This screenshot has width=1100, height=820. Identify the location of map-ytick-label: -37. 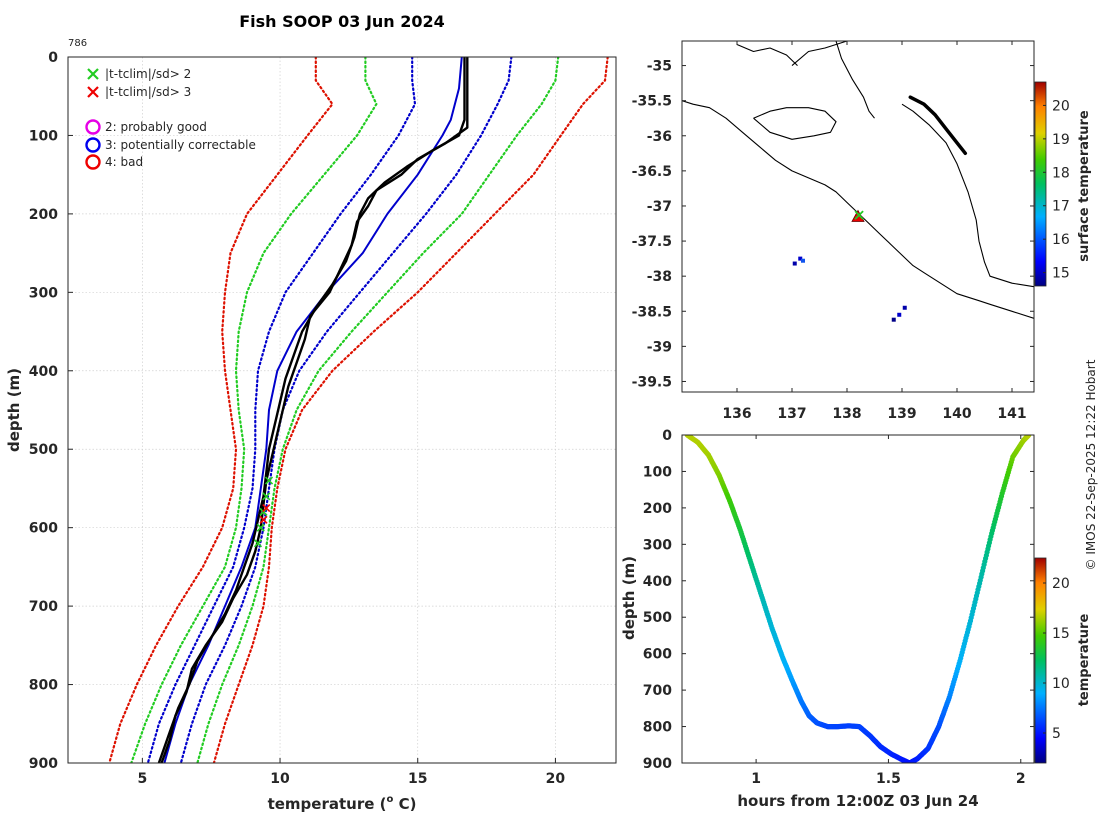
(659, 207).